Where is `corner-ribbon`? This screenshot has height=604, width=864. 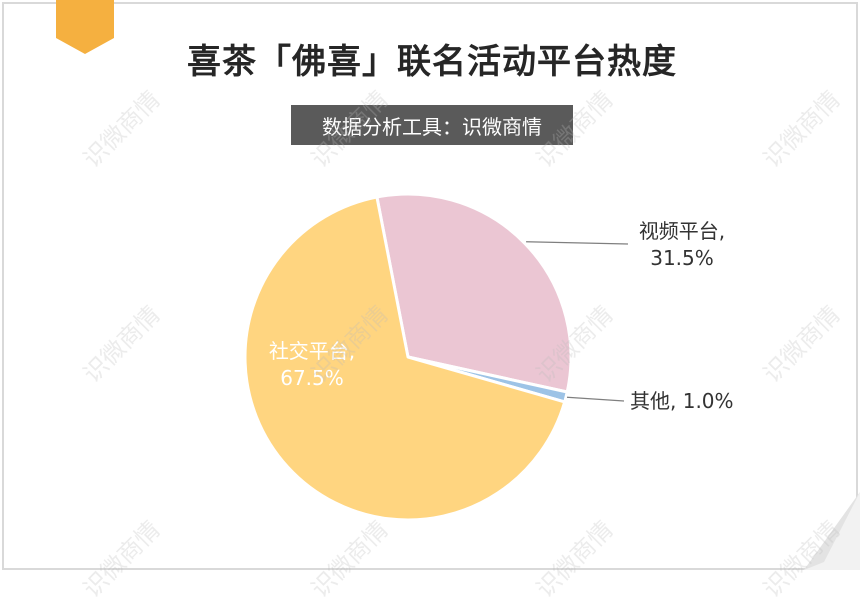
corner-ribbon is located at coordinates (85, 27).